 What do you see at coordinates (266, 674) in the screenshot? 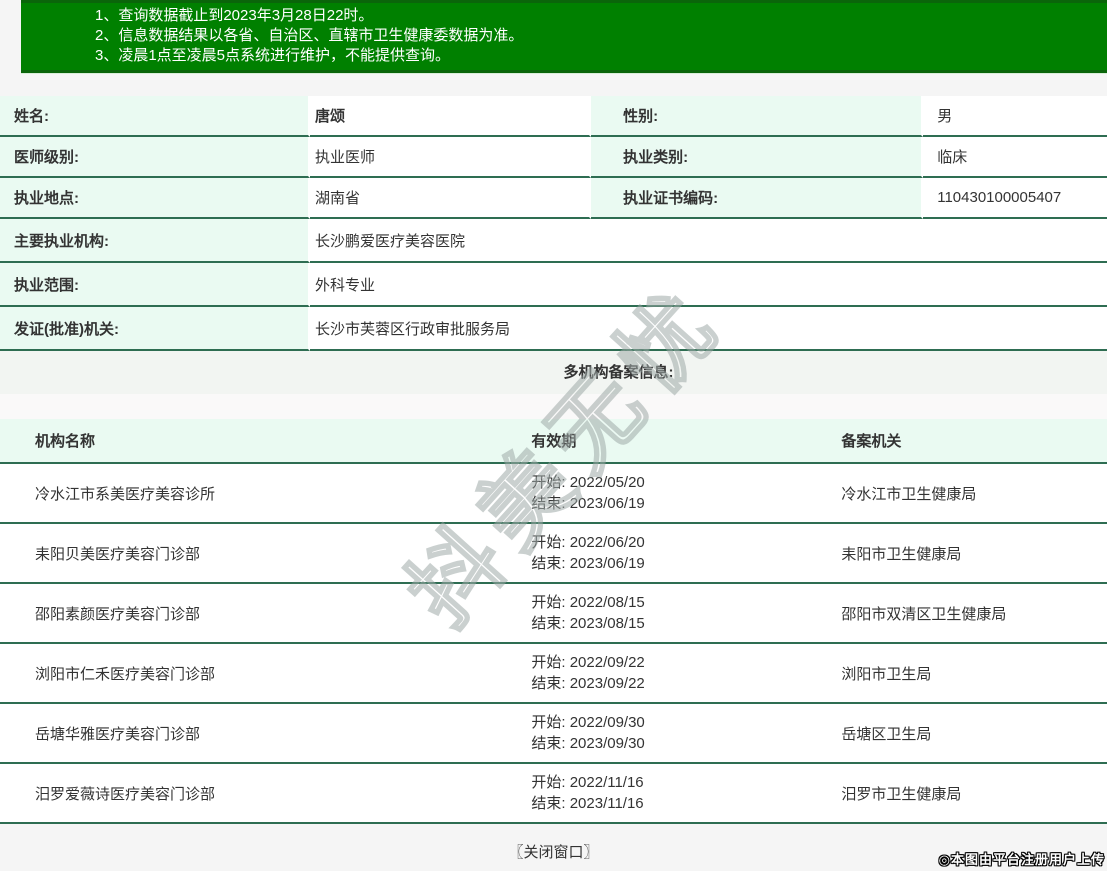
I see `org-name: 浏阳市仁禾医疗美容门诊部` at bounding box center [266, 674].